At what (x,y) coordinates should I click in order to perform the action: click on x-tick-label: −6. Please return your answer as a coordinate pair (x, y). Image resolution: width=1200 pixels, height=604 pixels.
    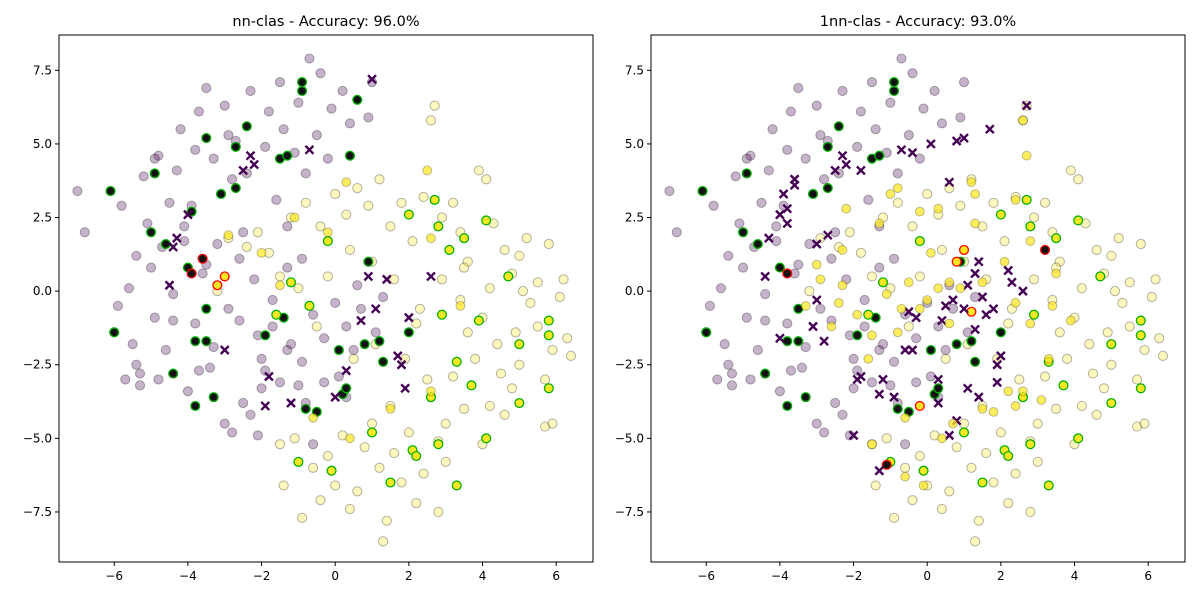
    Looking at the image, I should click on (114, 576).